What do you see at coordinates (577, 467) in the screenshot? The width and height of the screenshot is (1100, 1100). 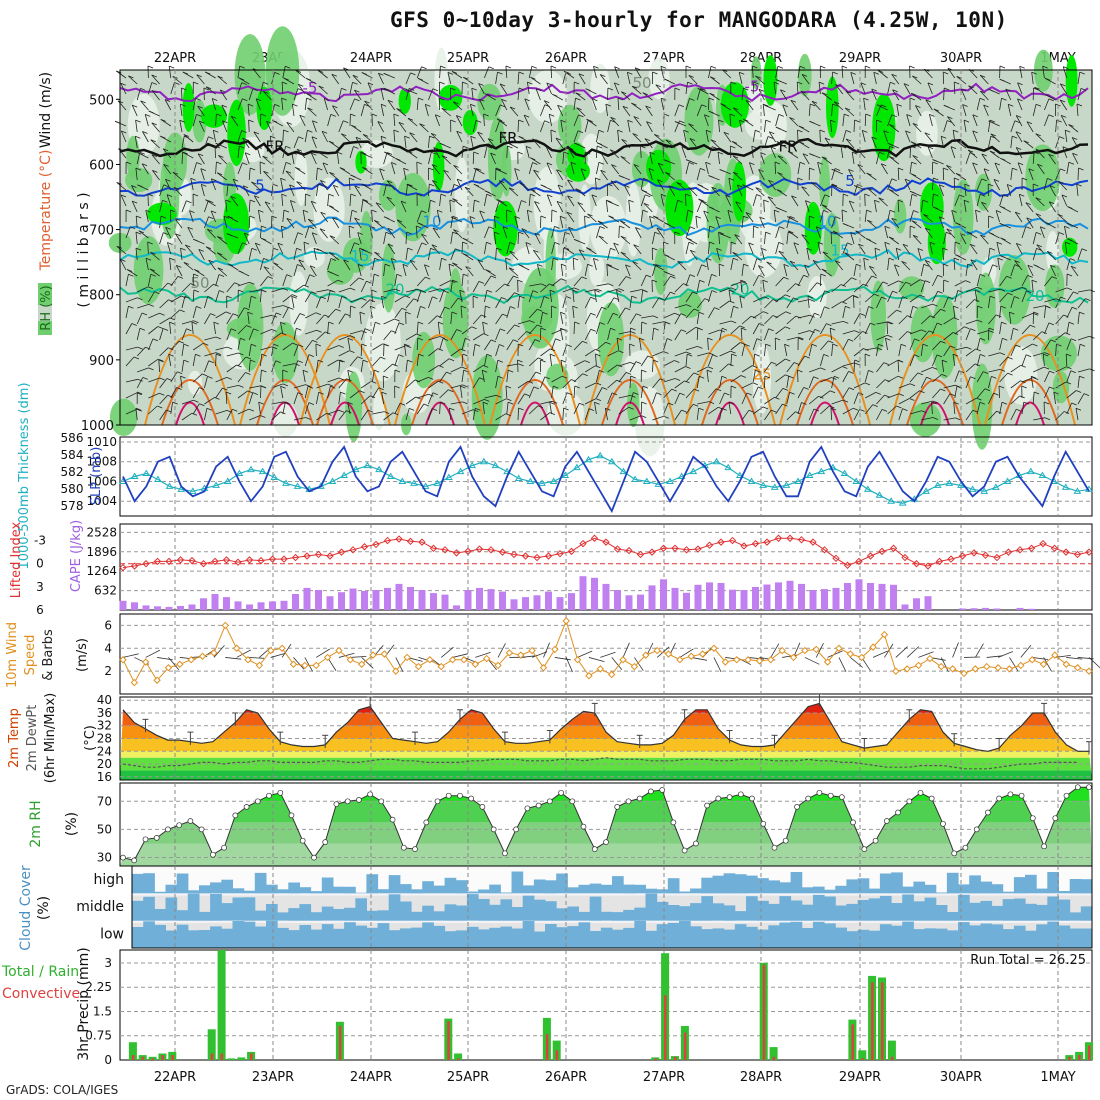 I see `thickness-point` at bounding box center [577, 467].